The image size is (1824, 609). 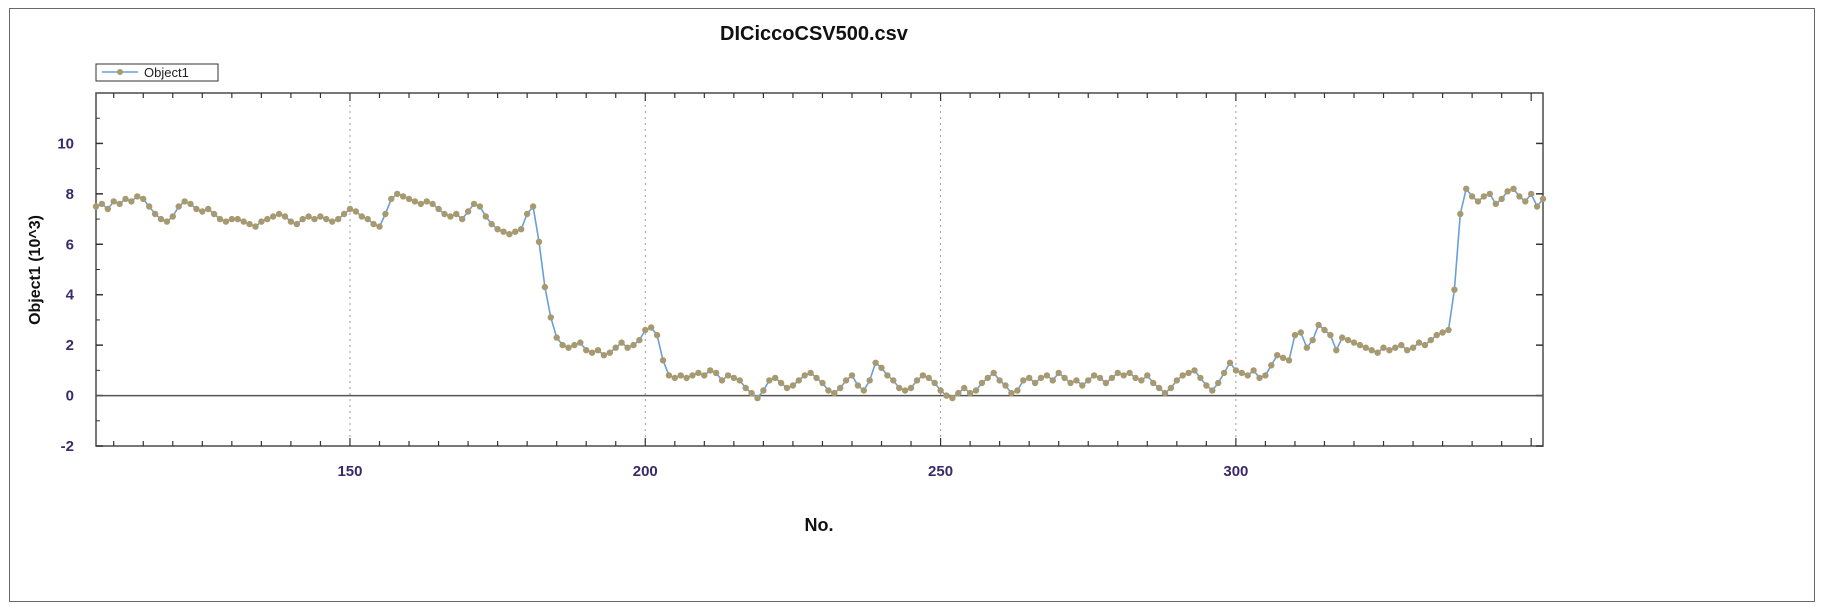 What do you see at coordinates (814, 34) in the screenshot?
I see `chart-title: DICiccoCSV500.csv` at bounding box center [814, 34].